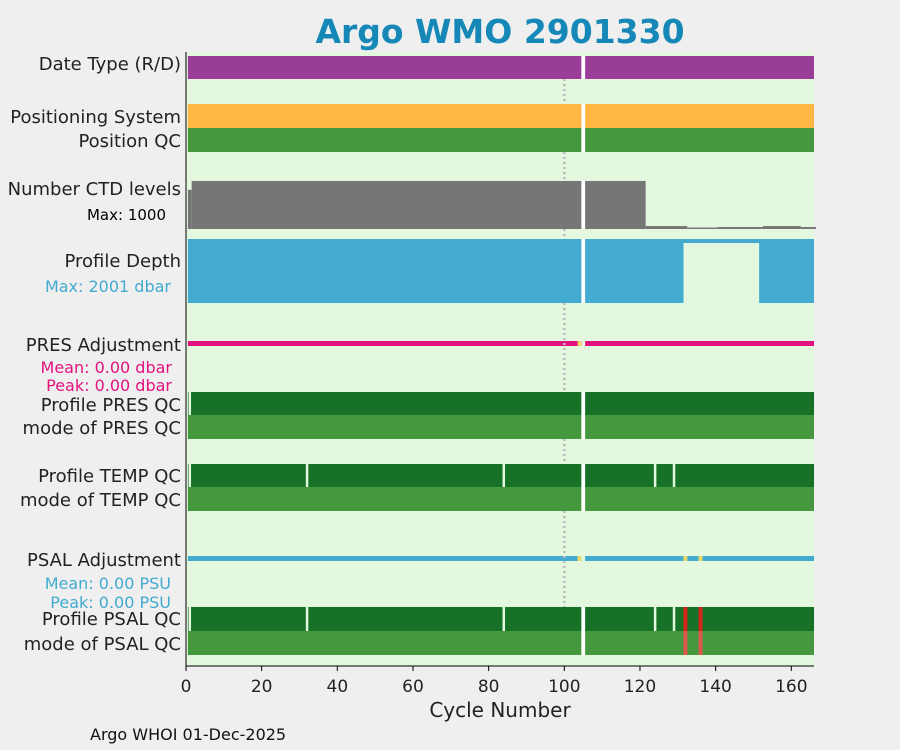 The width and height of the screenshot is (900, 750). What do you see at coordinates (583, 116) in the screenshot?
I see `positioning-band-gap` at bounding box center [583, 116].